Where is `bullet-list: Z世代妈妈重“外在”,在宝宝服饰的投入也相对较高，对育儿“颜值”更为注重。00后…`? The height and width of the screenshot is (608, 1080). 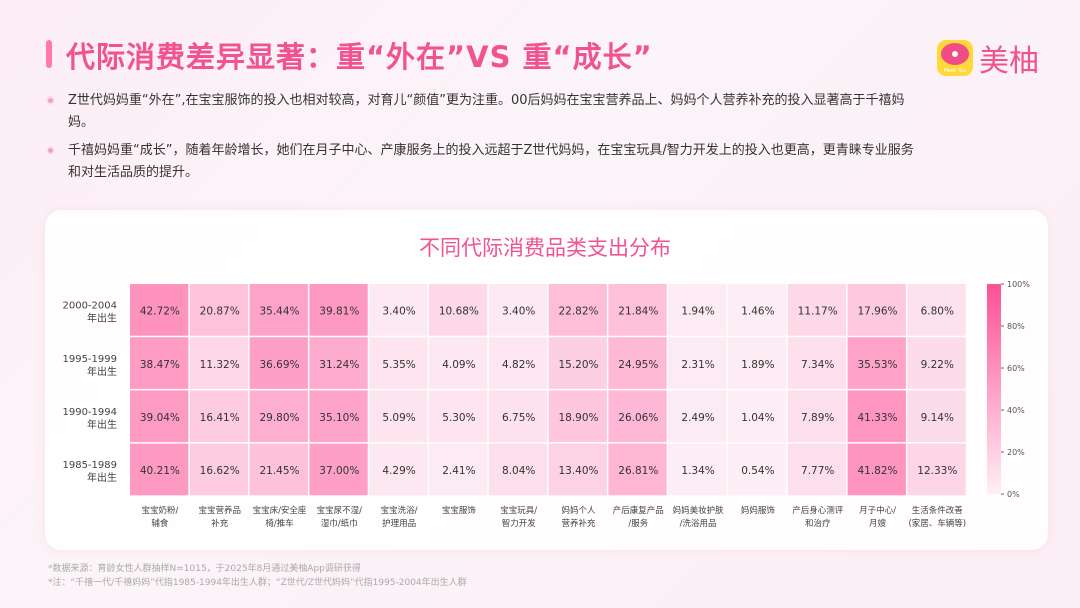 bullet-list: Z世代妈妈重“外在”,在宝宝服饰的投入也相对较高，对育儿“颜值”更为注重。00后… is located at coordinates (486, 140).